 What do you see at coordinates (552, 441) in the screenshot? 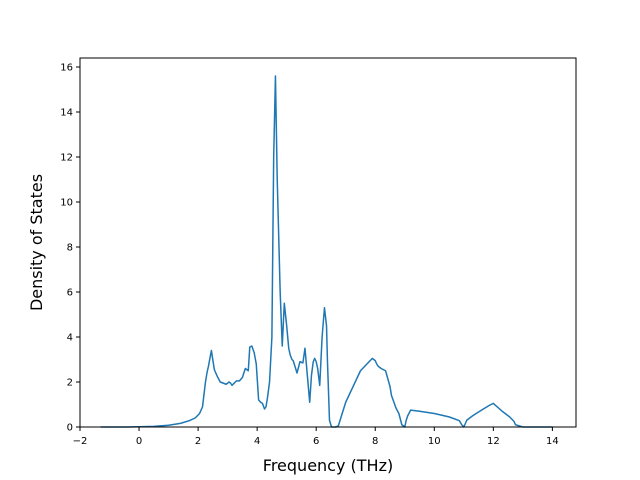
I see `x-tick-label: 14` at bounding box center [552, 441].